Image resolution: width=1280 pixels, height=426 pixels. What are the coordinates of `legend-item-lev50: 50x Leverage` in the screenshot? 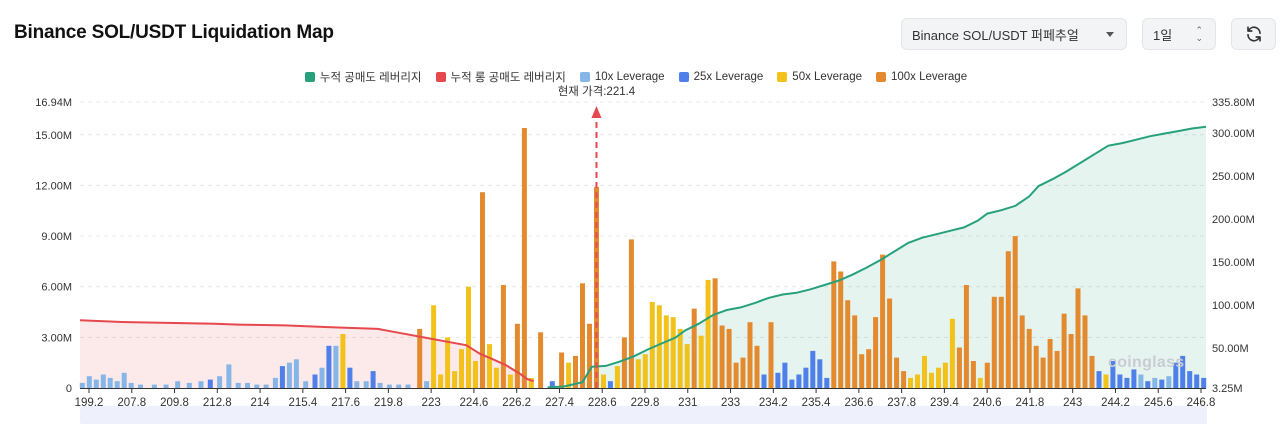 It's located at (819, 77).